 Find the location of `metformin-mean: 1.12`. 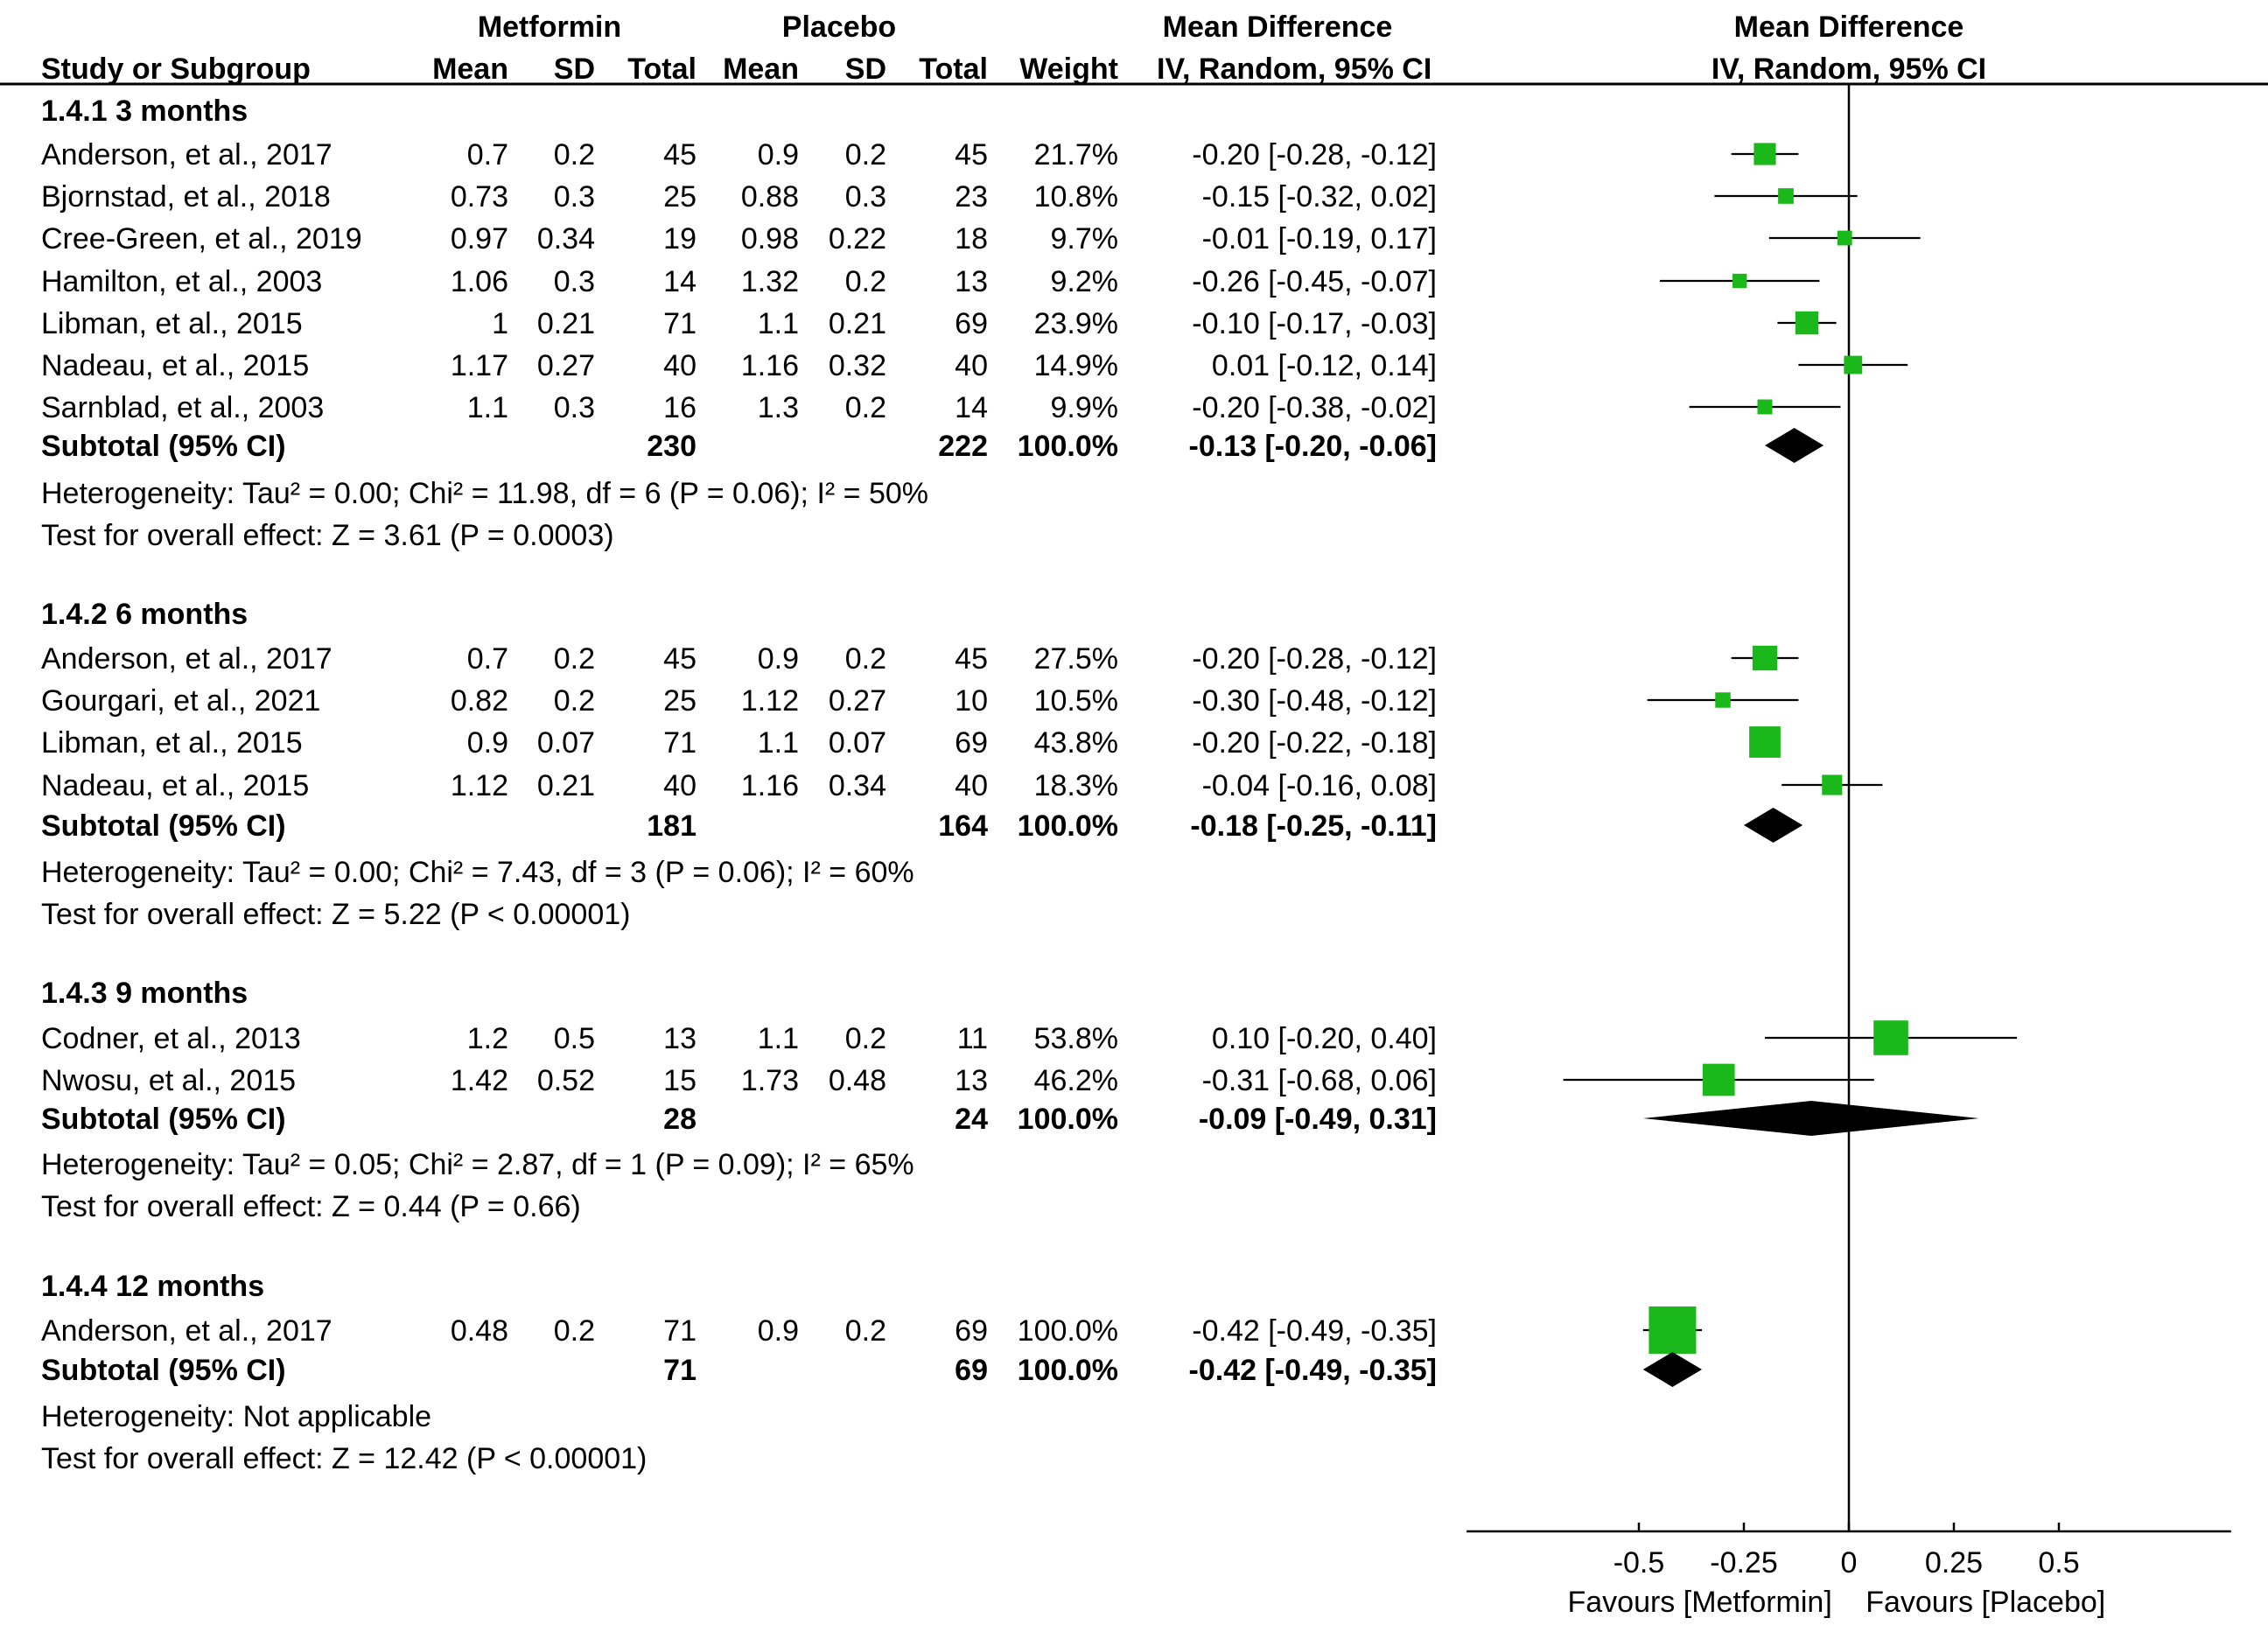

metformin-mean: 1.12 is located at coordinates (479, 785).